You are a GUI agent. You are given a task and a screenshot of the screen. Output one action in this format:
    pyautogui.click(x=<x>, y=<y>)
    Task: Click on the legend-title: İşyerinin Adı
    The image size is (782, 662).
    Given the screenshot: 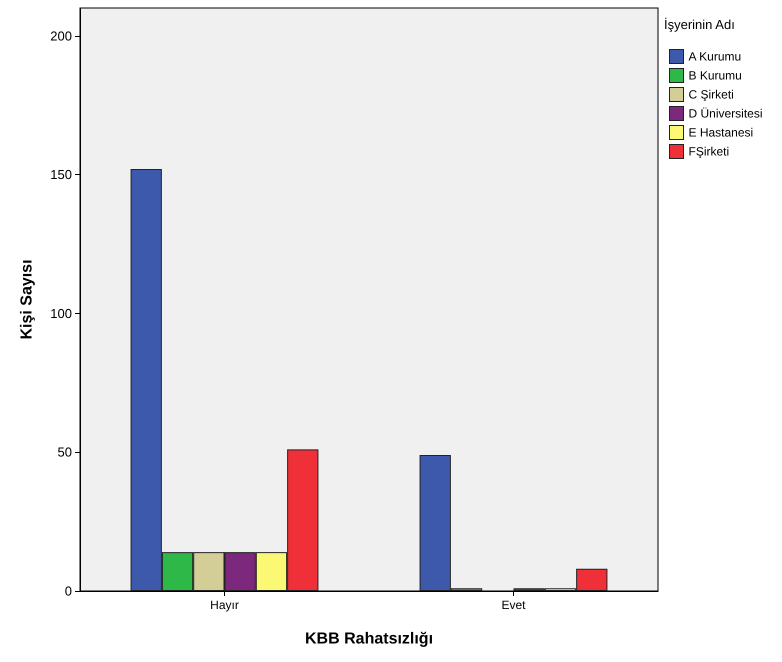 What is the action you would take?
    pyautogui.click(x=699, y=24)
    